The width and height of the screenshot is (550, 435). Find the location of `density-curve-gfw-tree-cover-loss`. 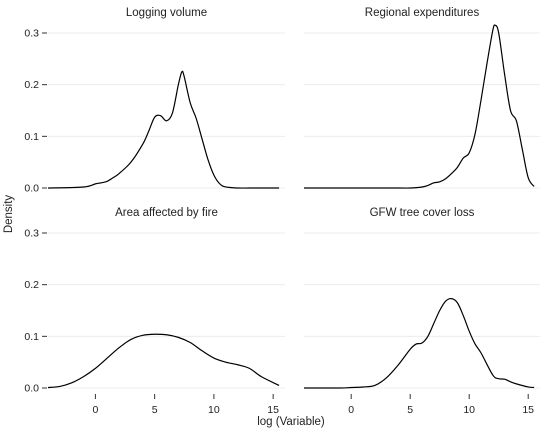

density-curve-gfw-tree-cover-loss is located at coordinates (419, 343).